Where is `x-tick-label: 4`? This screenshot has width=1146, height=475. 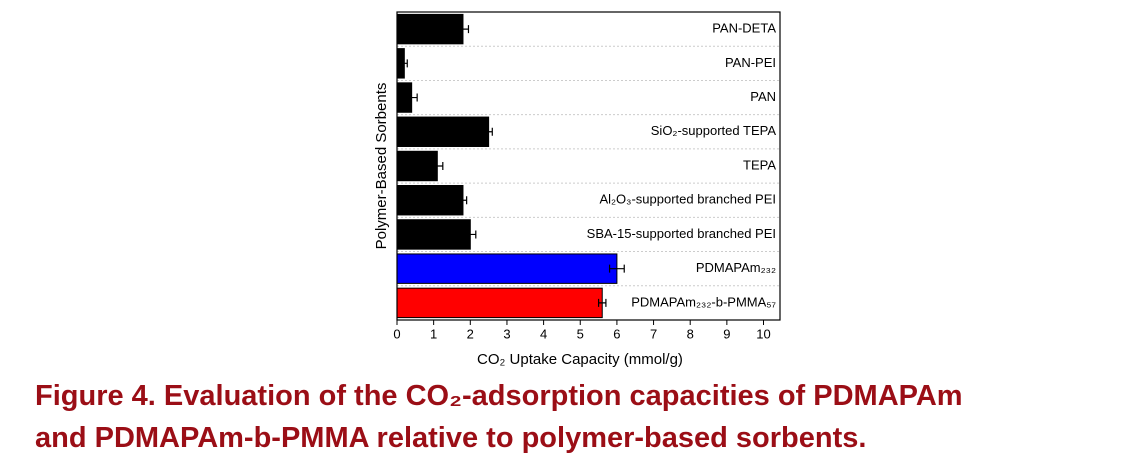
x-tick-label: 4 is located at coordinates (543, 333).